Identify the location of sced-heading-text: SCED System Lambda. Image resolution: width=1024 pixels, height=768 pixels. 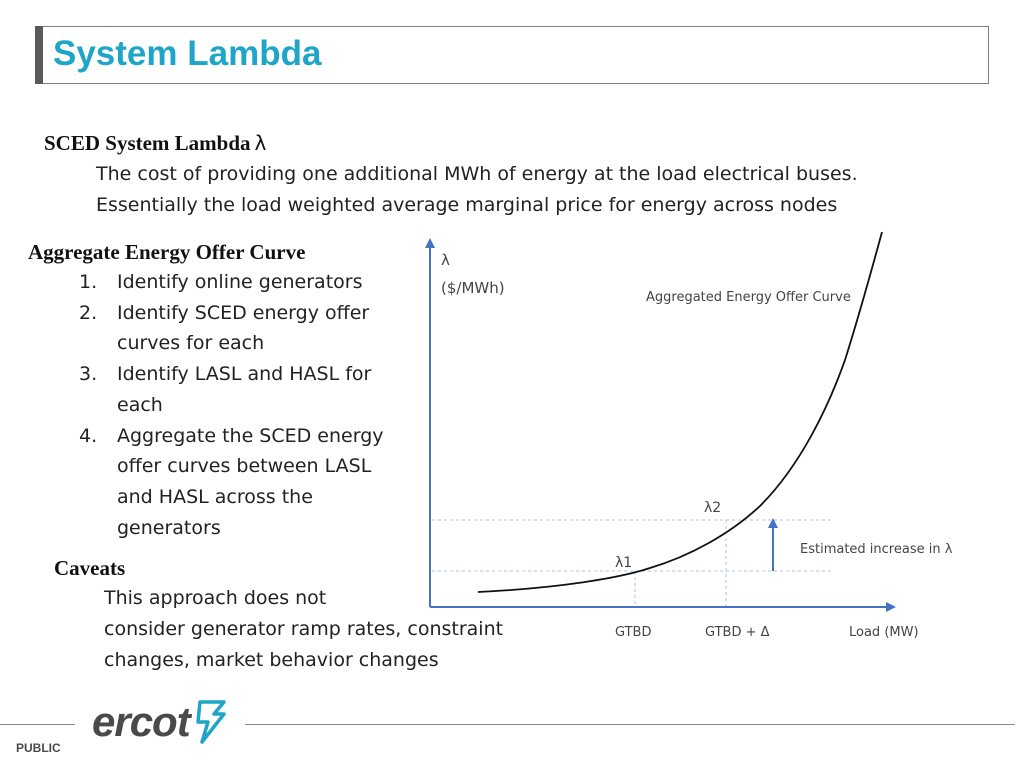
(147, 143).